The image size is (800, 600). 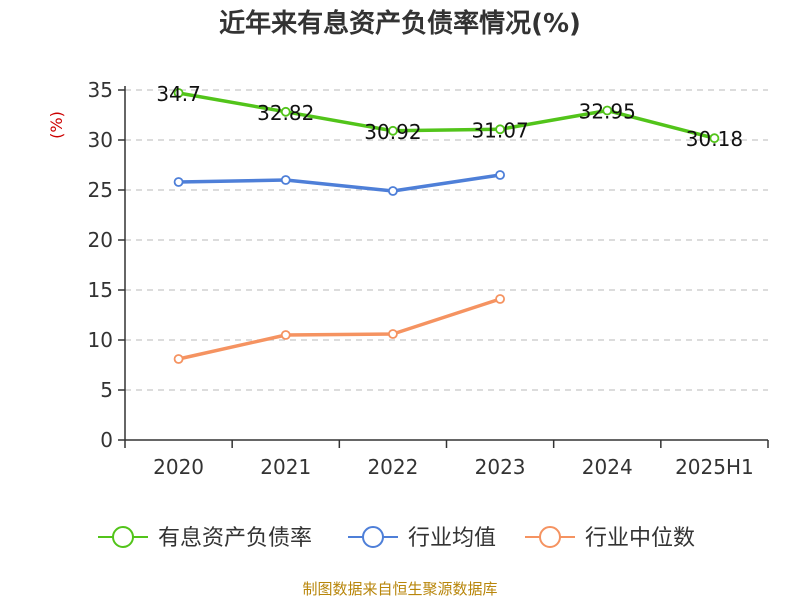 I want to click on y-tick-label: 15, so click(x=100, y=290).